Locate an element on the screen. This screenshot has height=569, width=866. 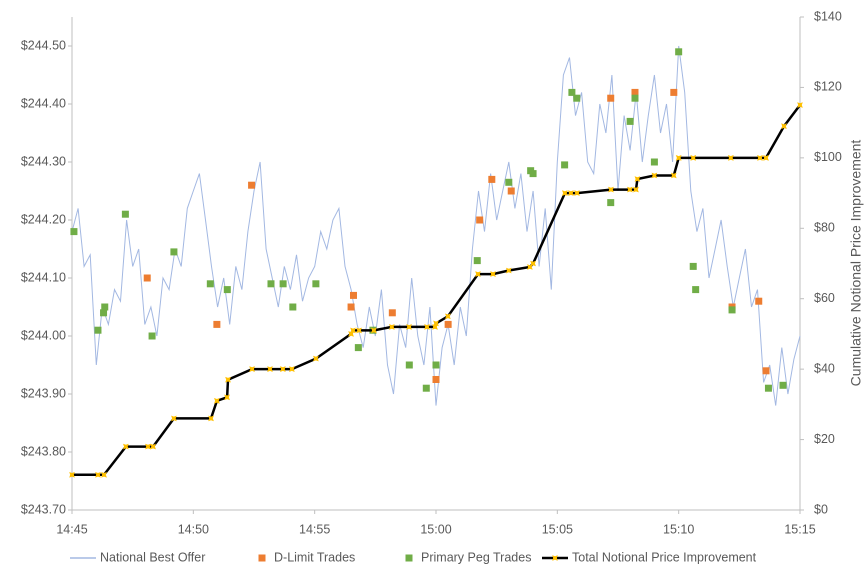
y2-tick-label: $80 is located at coordinates (824, 228).